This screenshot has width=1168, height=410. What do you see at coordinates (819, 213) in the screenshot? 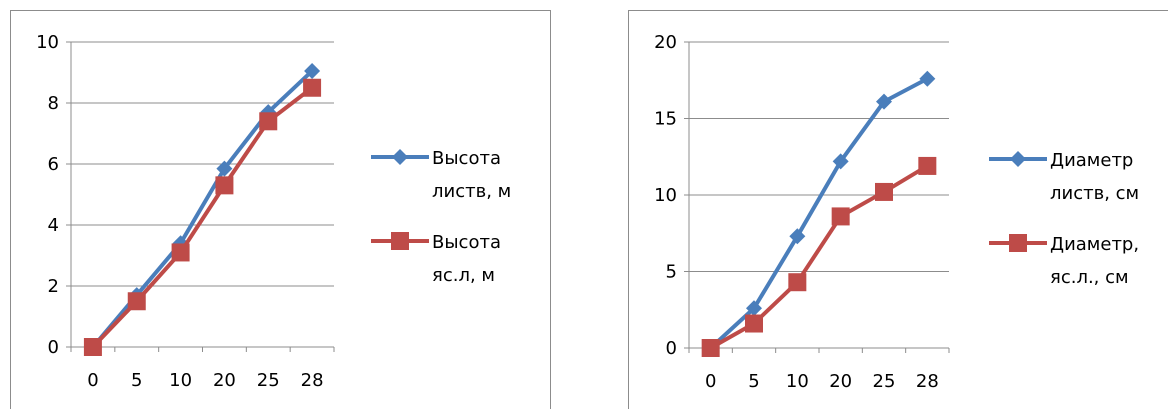
I see `series-line` at bounding box center [819, 213].